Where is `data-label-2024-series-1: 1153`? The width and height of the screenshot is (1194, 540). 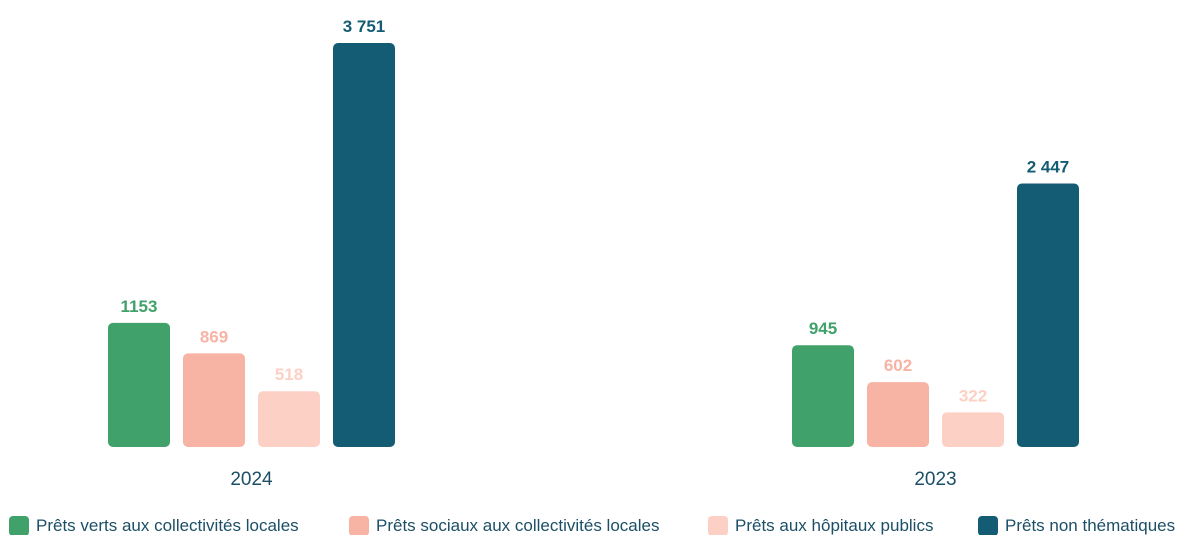
data-label-2024-series-1: 1153 is located at coordinates (139, 306).